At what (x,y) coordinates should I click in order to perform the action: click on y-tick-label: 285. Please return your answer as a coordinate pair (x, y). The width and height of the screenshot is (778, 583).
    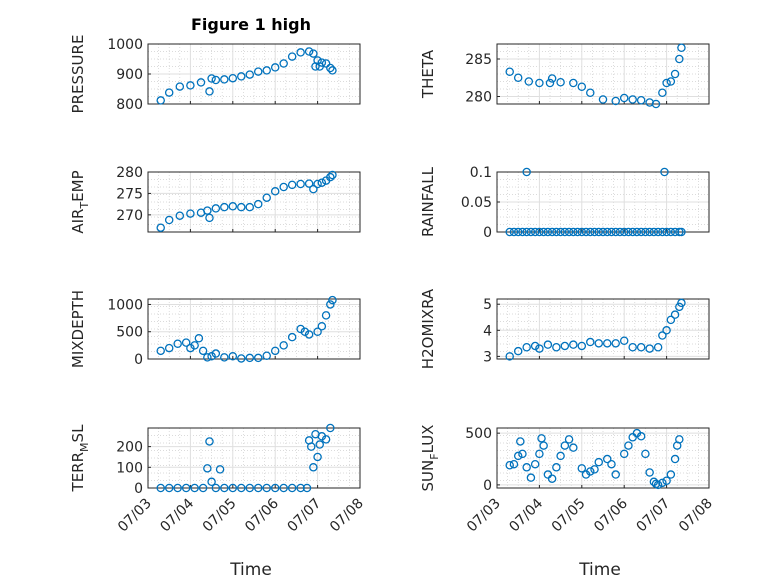
    Looking at the image, I should click on (478, 60).